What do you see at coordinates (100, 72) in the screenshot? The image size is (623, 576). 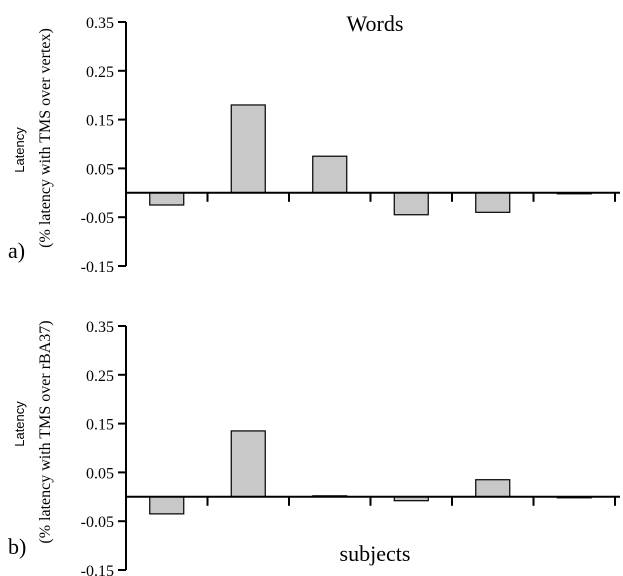 I see `panel-a-y-tick-label: 0.25` at bounding box center [100, 72].